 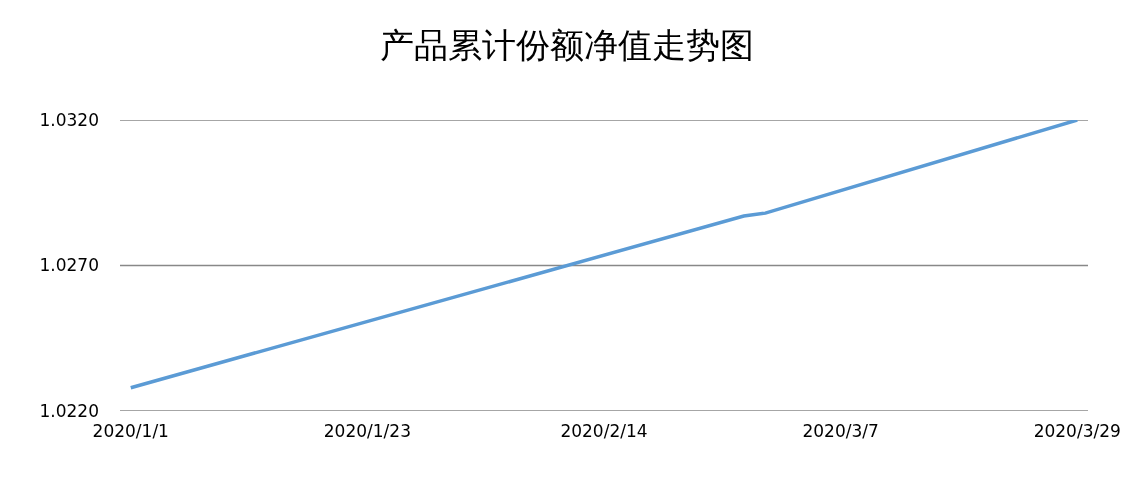 I want to click on x-tick-label: 2020/3/7, so click(x=840, y=431).